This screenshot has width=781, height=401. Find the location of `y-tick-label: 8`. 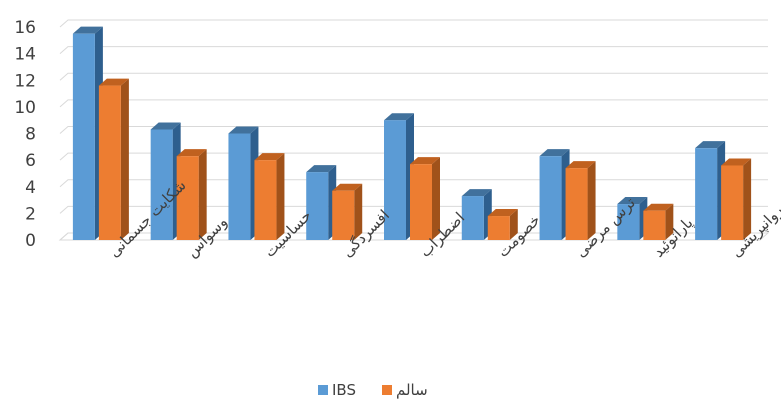

y-tick-label: 8 is located at coordinates (30, 135).